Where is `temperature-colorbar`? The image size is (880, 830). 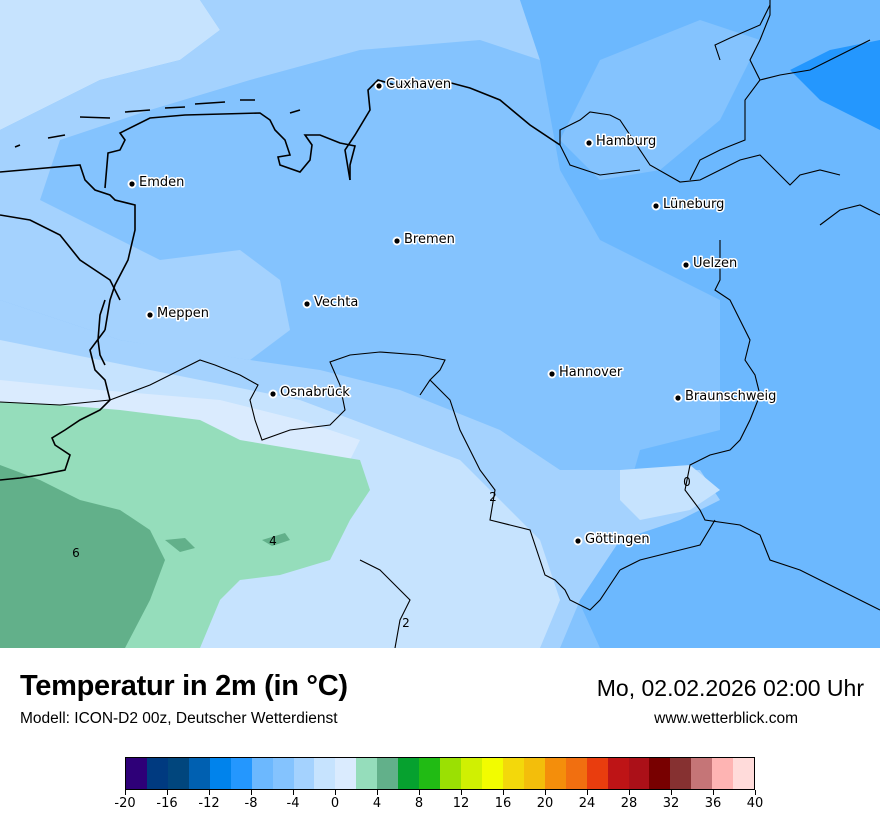 temperature-colorbar is located at coordinates (440, 773).